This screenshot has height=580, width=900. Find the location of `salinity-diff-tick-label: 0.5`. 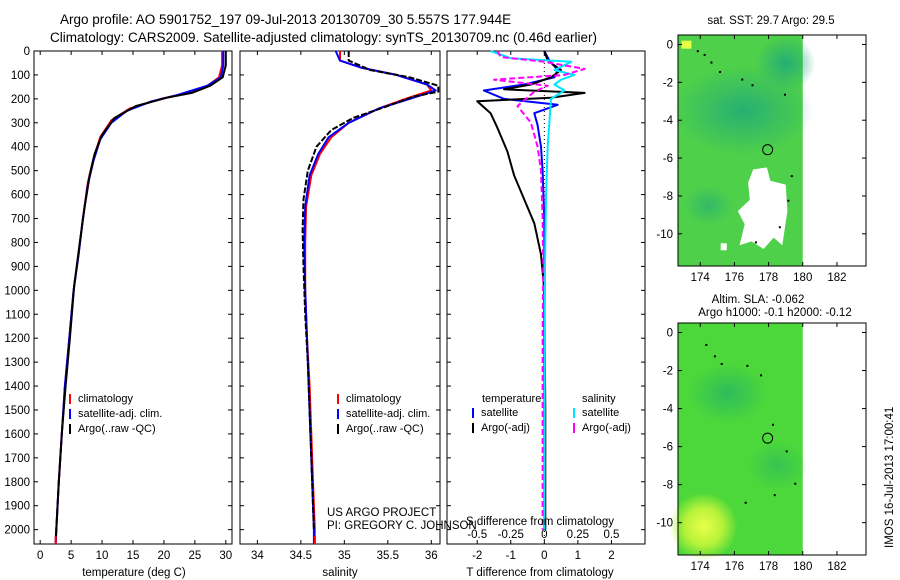

salinity-diff-tick-label: 0.5 is located at coordinates (611, 535).